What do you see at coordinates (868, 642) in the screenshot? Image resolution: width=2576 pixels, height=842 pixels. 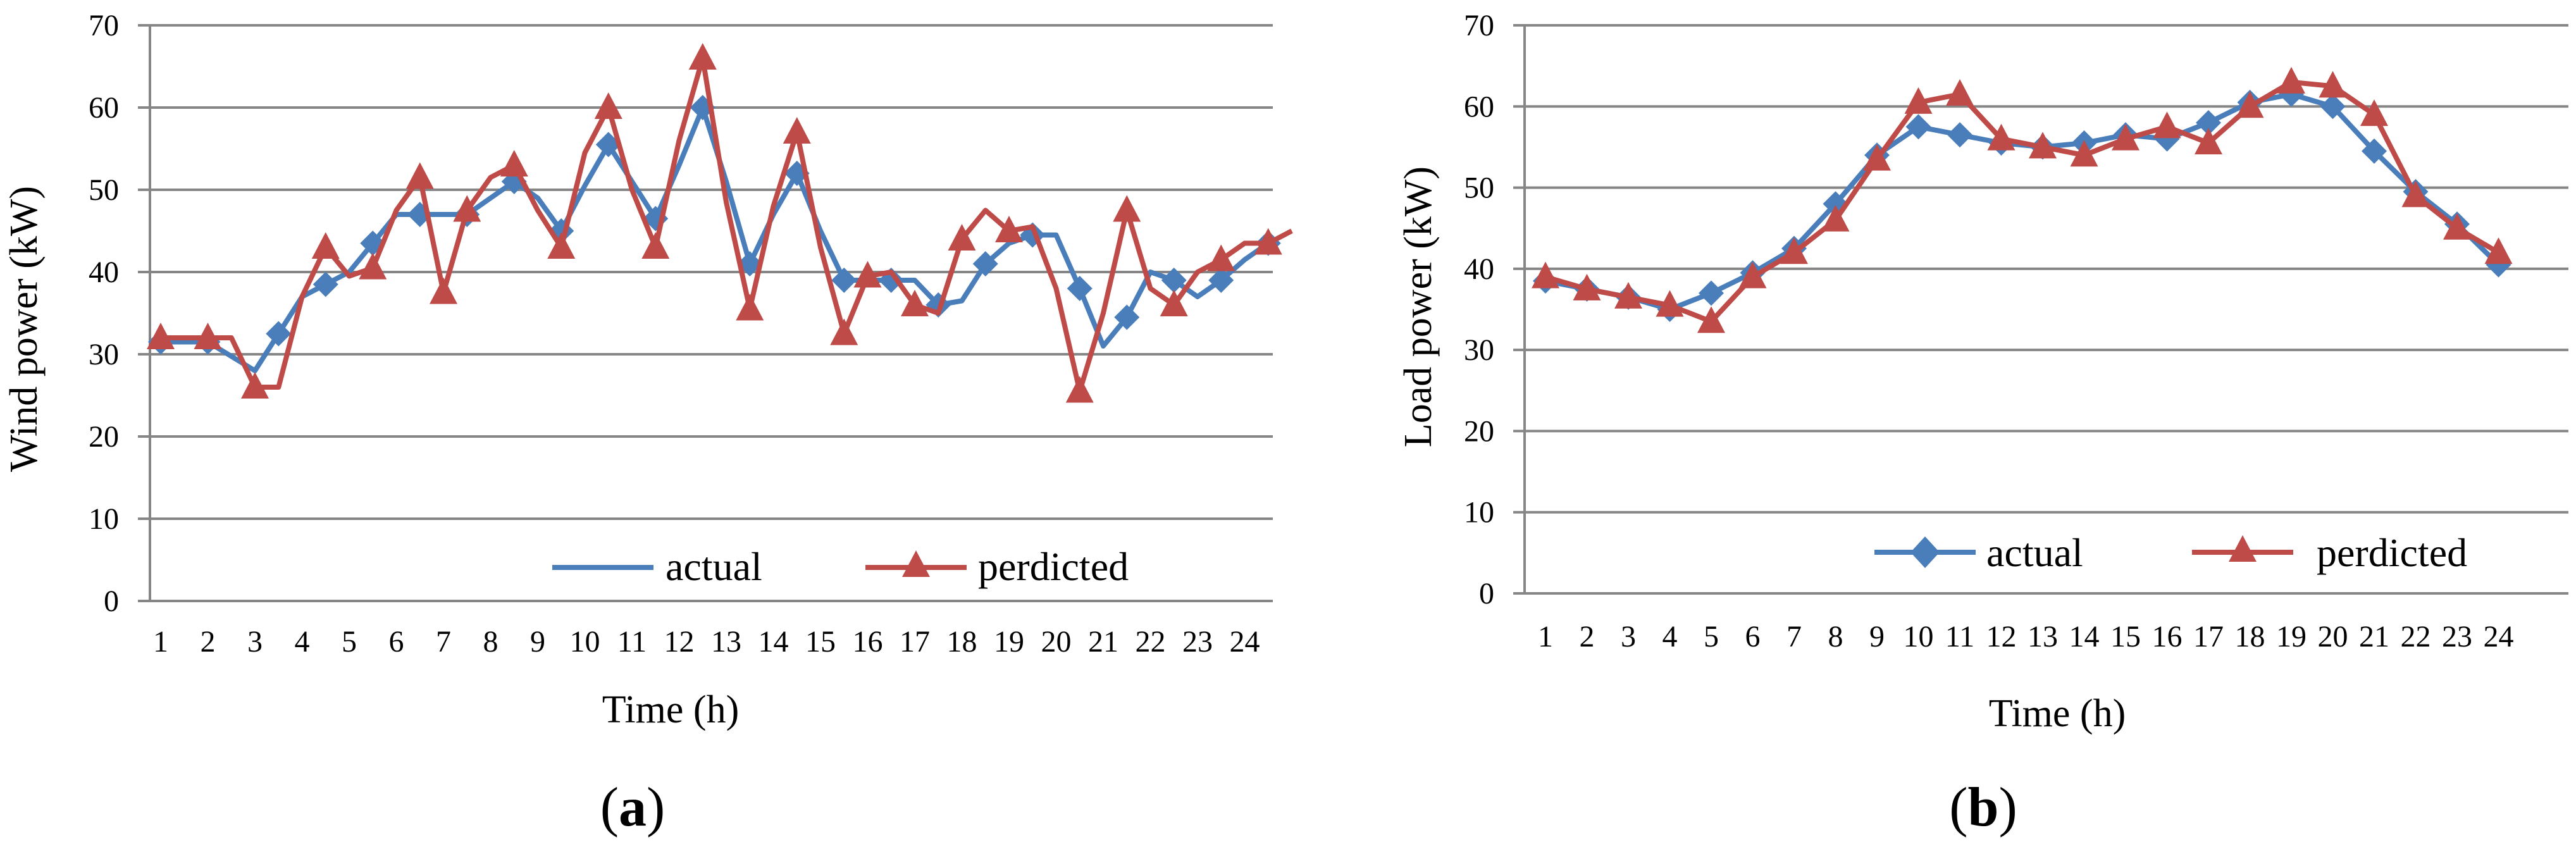 I see `x-tick-label: 16` at bounding box center [868, 642].